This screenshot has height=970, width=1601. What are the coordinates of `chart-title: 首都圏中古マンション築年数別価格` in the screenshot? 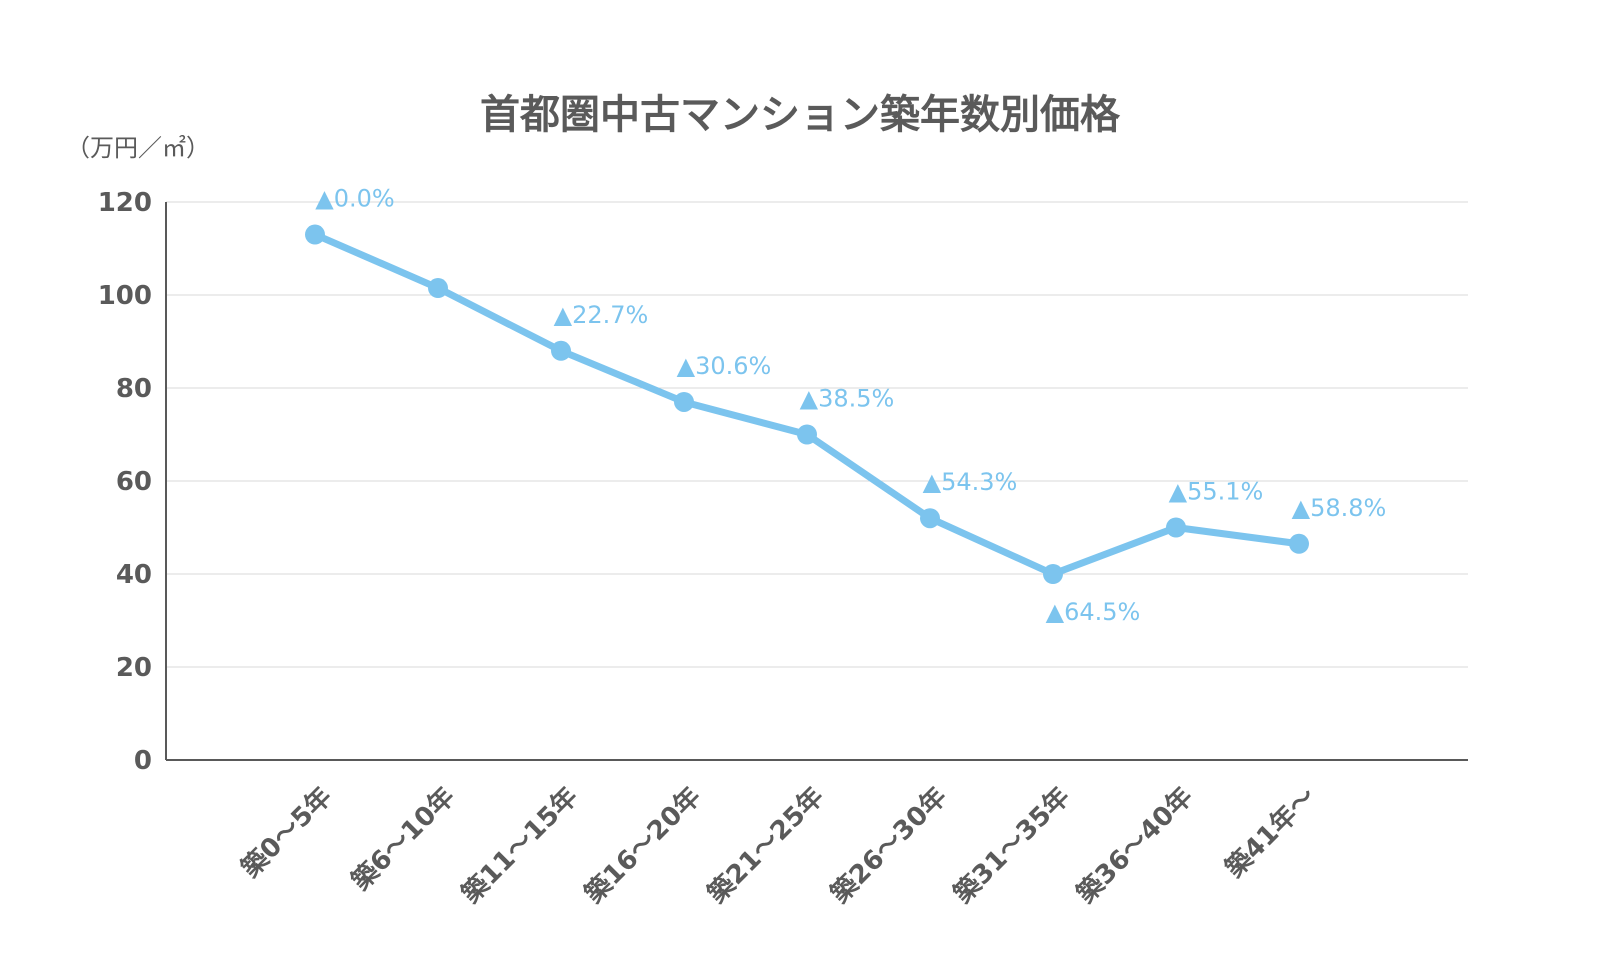 It's located at (800, 115).